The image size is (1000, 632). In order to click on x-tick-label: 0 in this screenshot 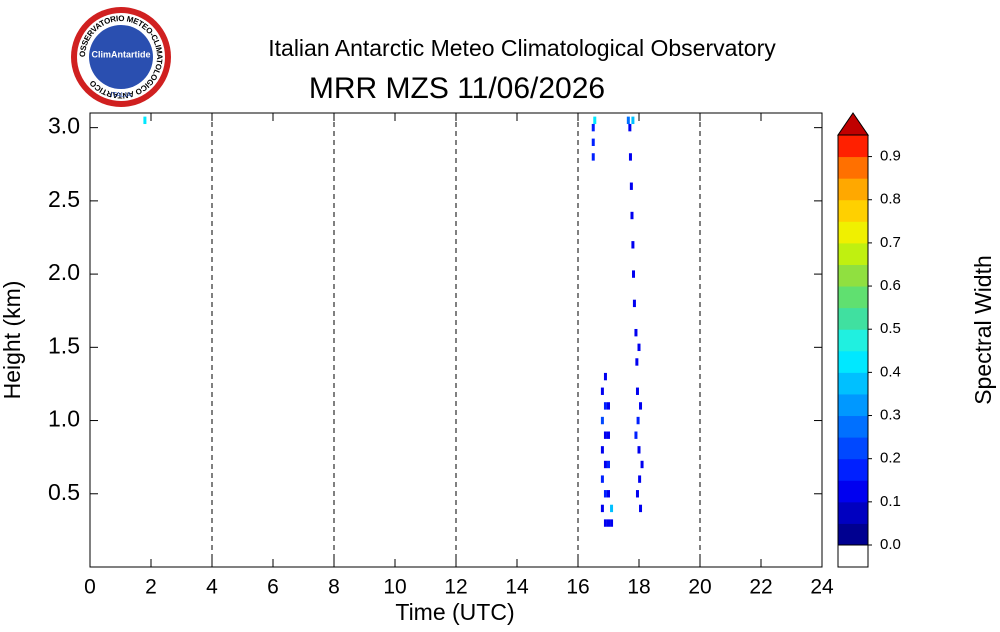, I will do `click(90, 587)`.